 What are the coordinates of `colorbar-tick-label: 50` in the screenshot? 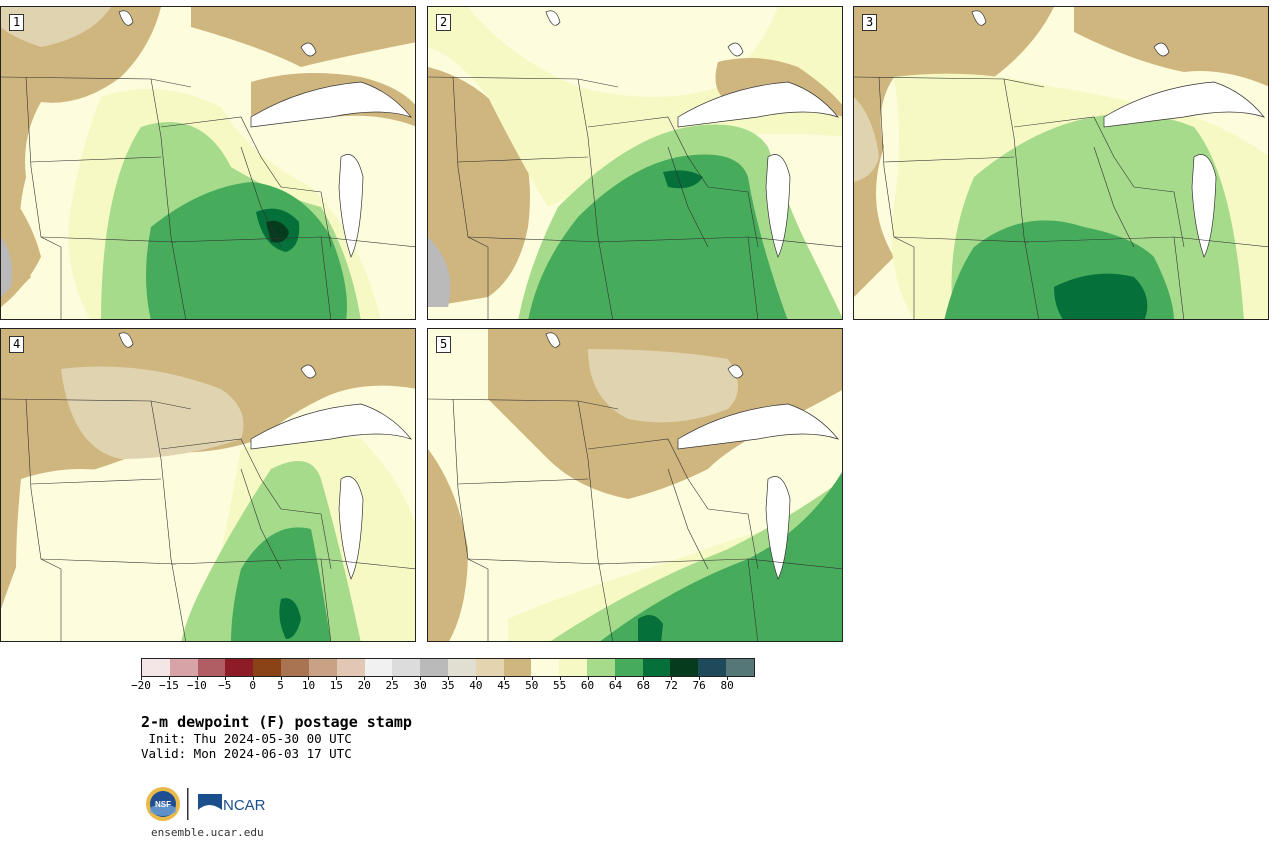 It's located at (532, 685).